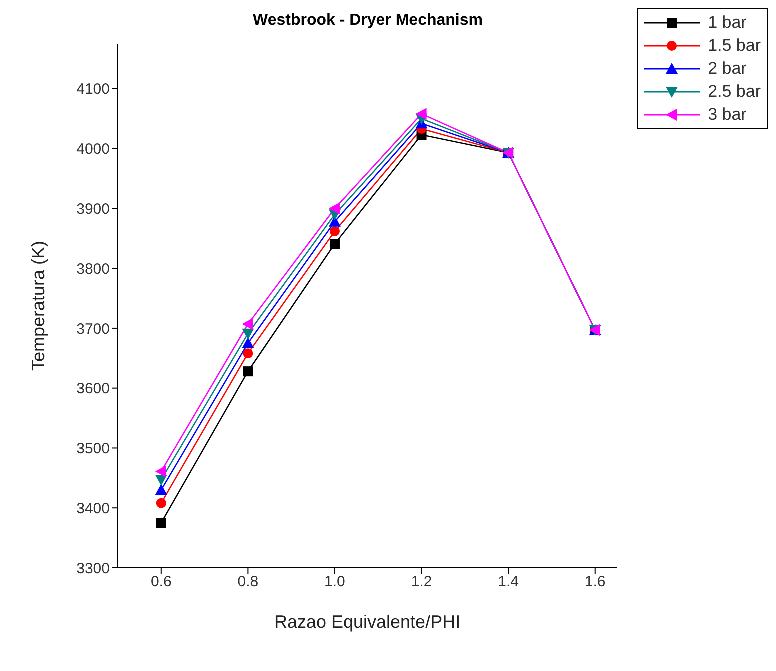  I want to click on legend-label: 1.5 bar, so click(734, 46).